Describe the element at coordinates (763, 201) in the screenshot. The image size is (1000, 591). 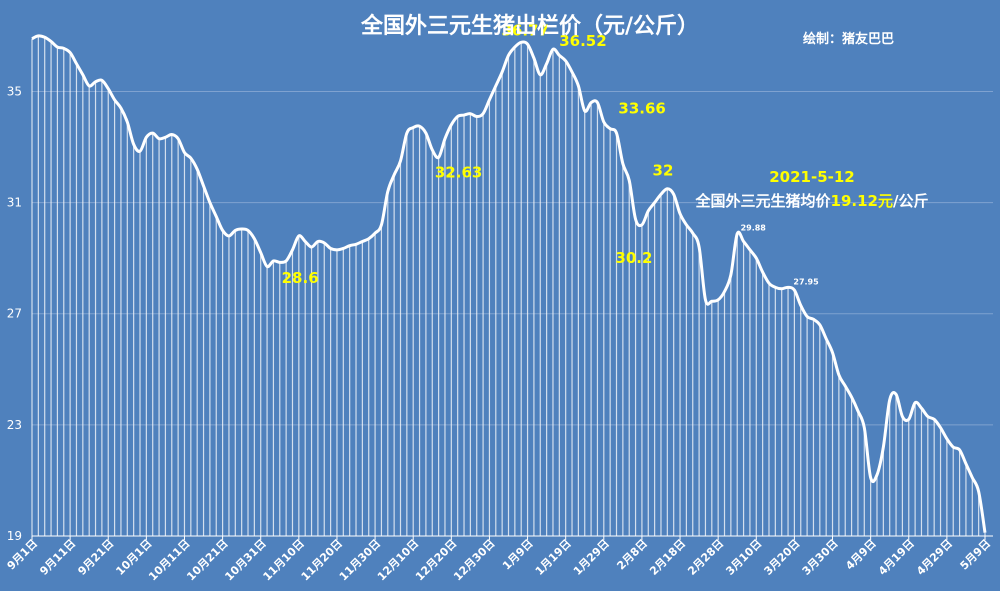
I see `note-prefix: 全国外三元生猪均价` at that location.